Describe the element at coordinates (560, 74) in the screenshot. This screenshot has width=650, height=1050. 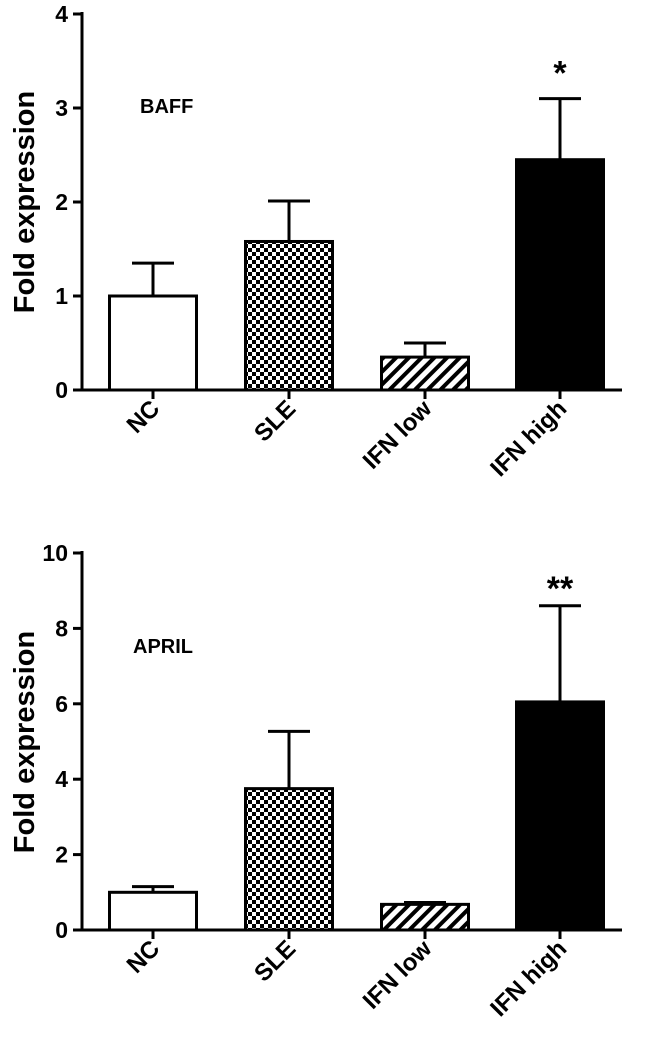
I see `significance-label: *` at that location.